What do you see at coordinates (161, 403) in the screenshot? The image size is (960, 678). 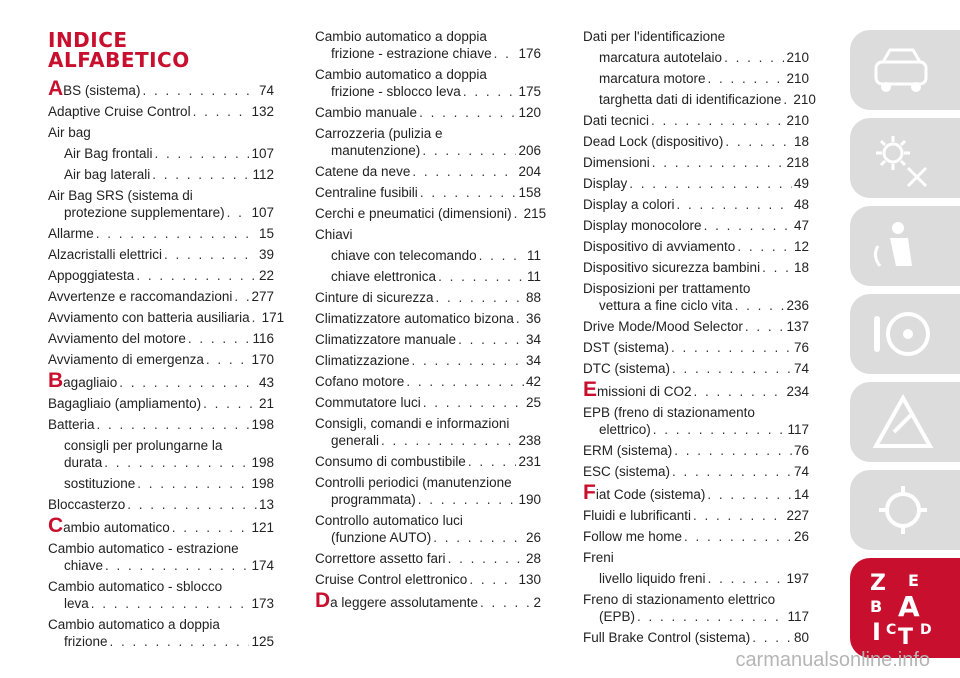 I see `index-entry: Bagagliaio (ampliamento) 21` at bounding box center [161, 403].